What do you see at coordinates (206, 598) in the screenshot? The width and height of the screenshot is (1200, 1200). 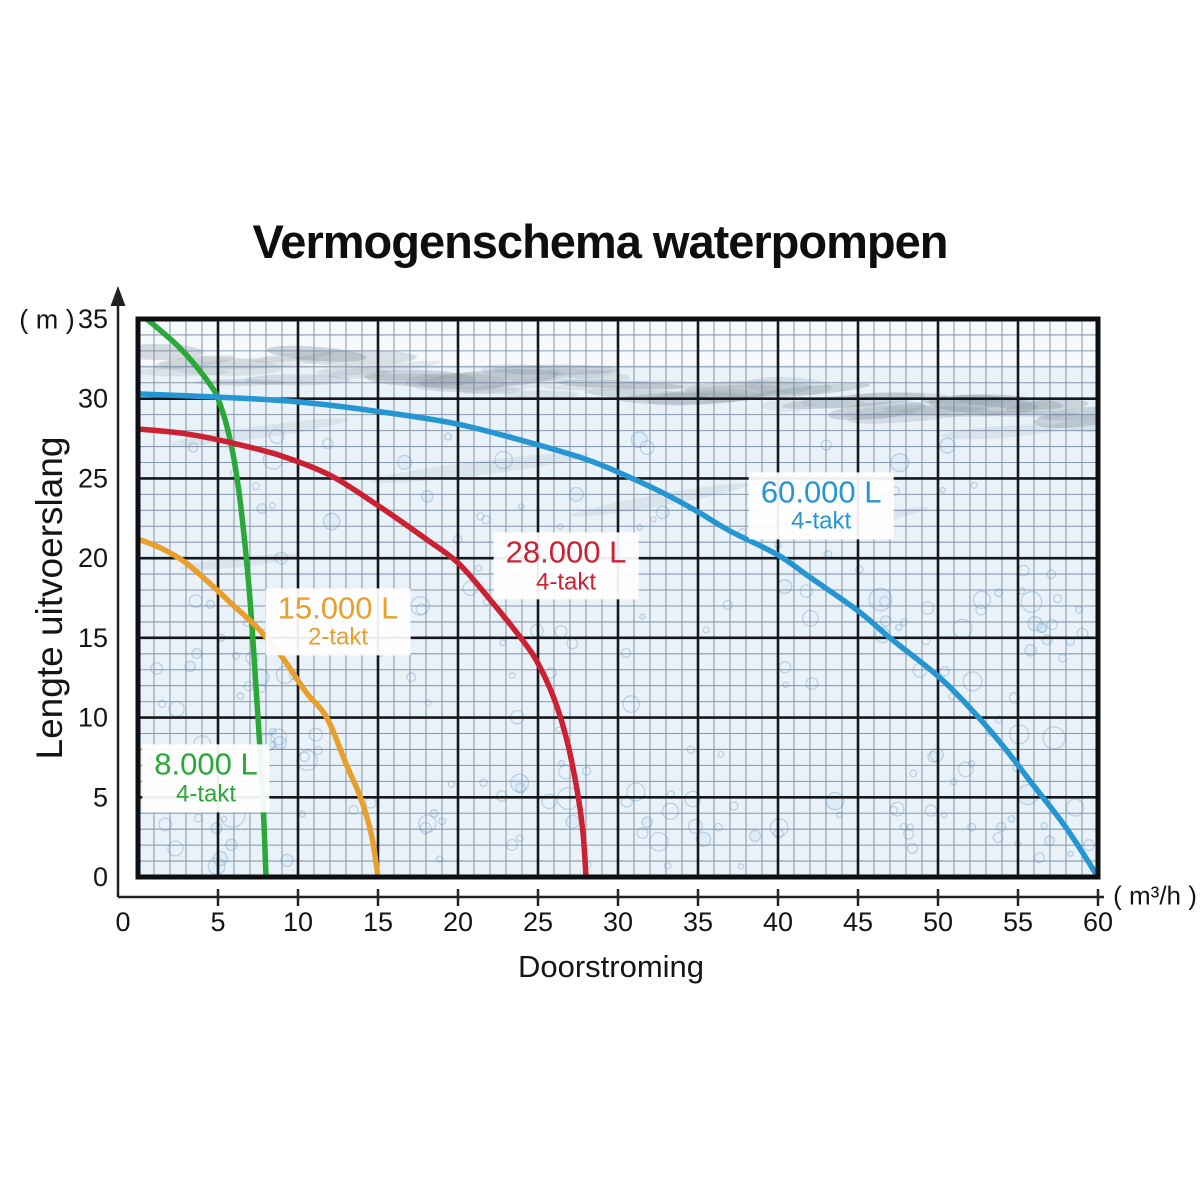 I see `curve-8-000-l` at bounding box center [206, 598].